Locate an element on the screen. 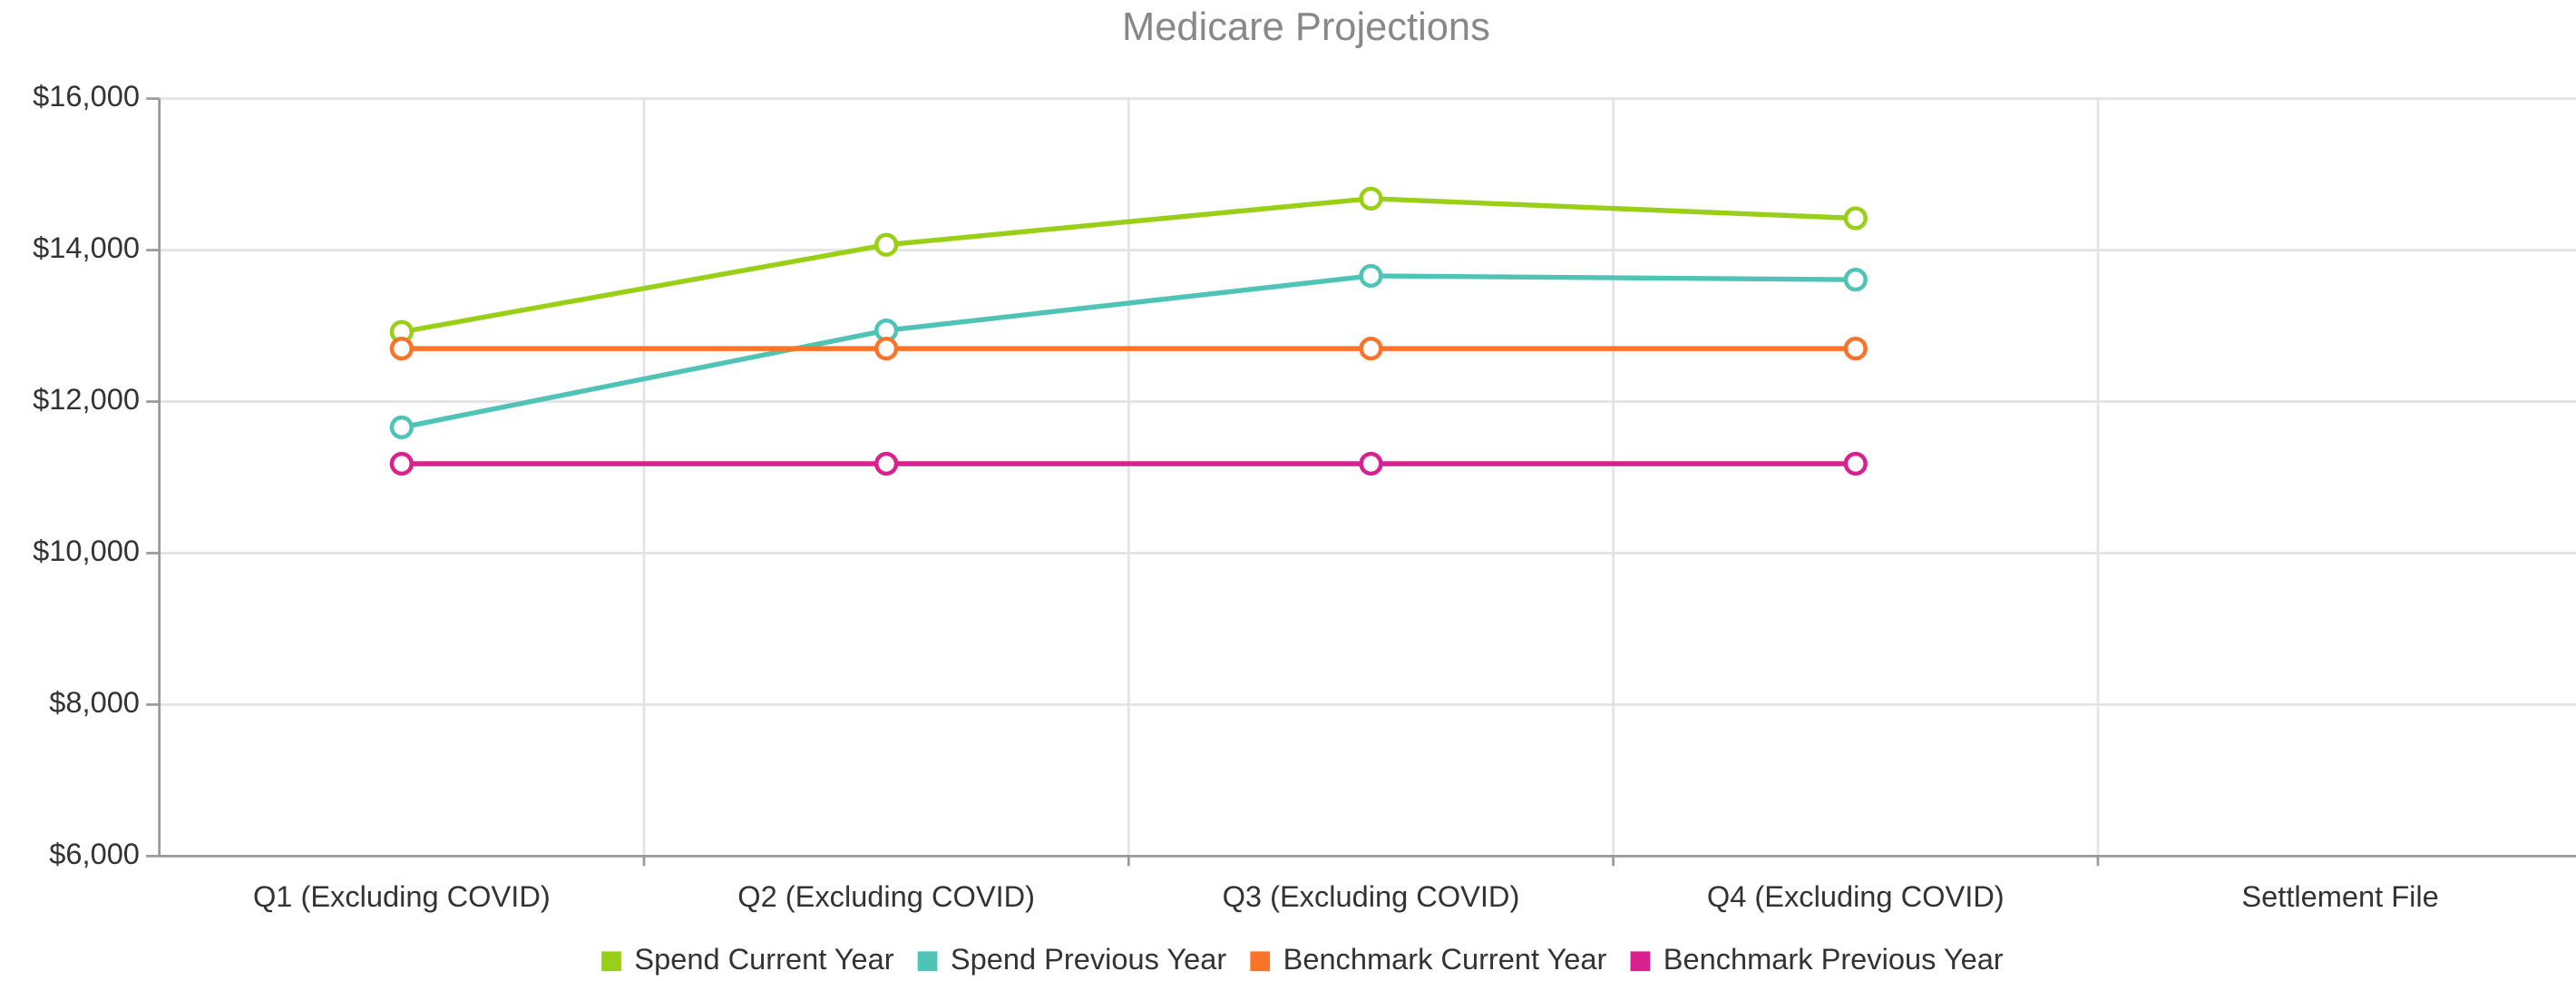 This screenshot has width=2576, height=981. y-tick-label: $6,000 is located at coordinates (94, 854).